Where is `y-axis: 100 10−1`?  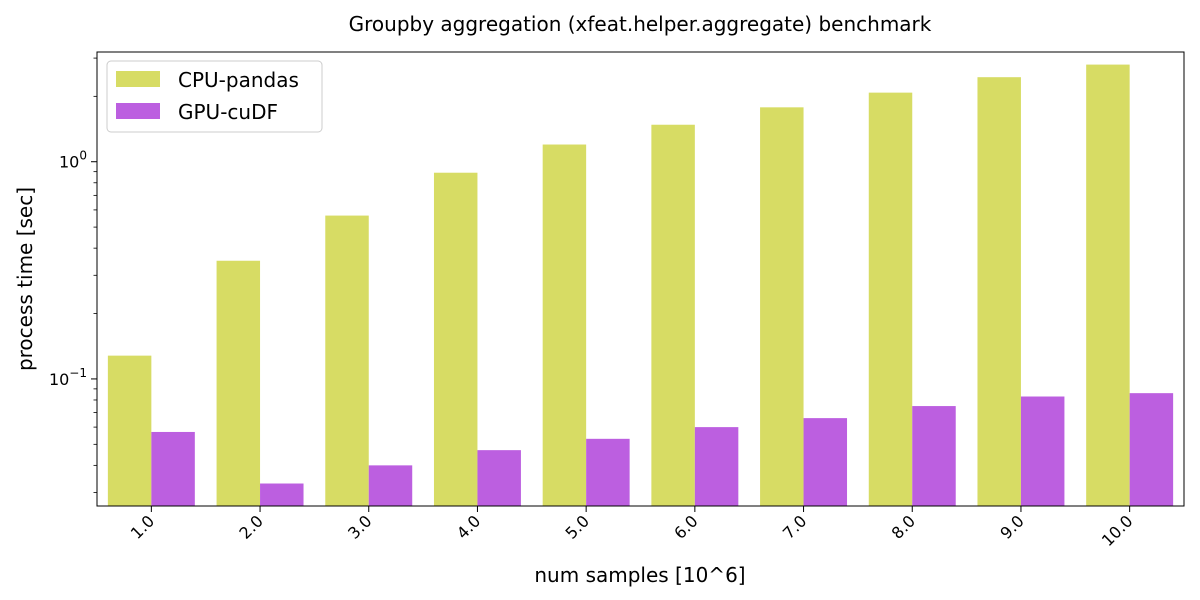 y-axis: 100 10−1 is located at coordinates (73, 275).